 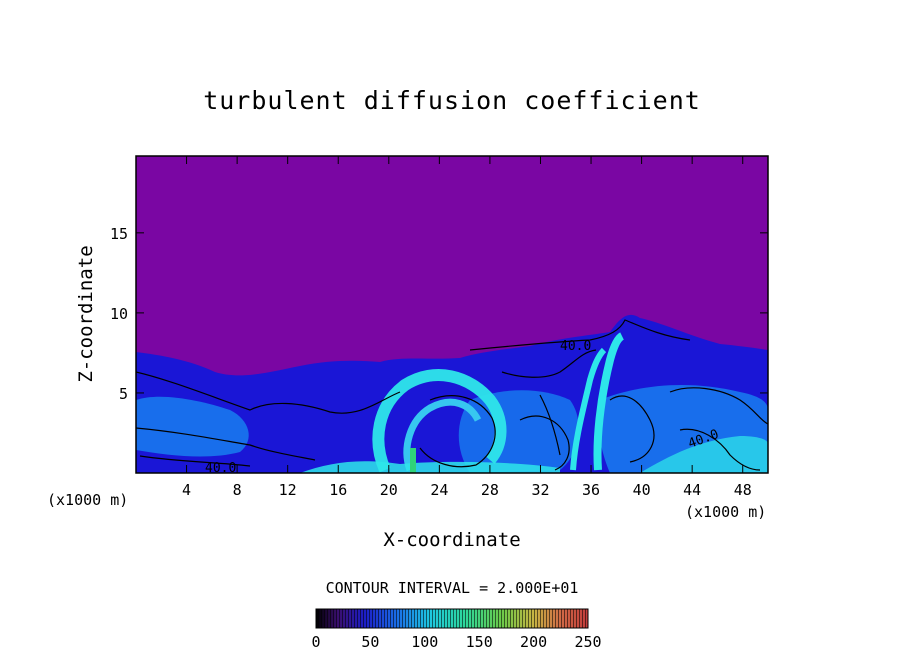 What do you see at coordinates (439, 490) in the screenshot?
I see `x-tick-label: 24` at bounding box center [439, 490].